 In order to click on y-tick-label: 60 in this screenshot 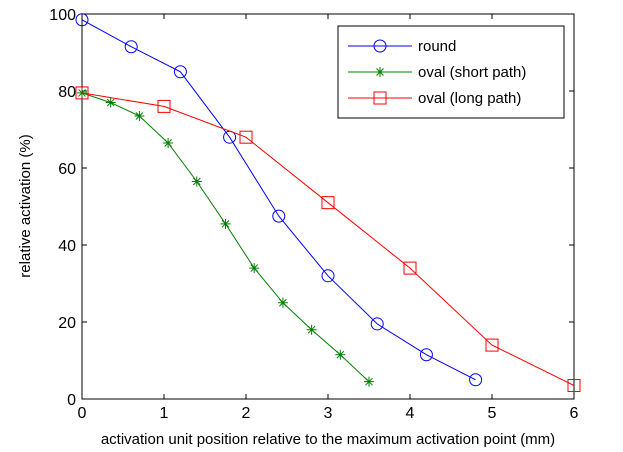, I will do `click(67, 169)`.